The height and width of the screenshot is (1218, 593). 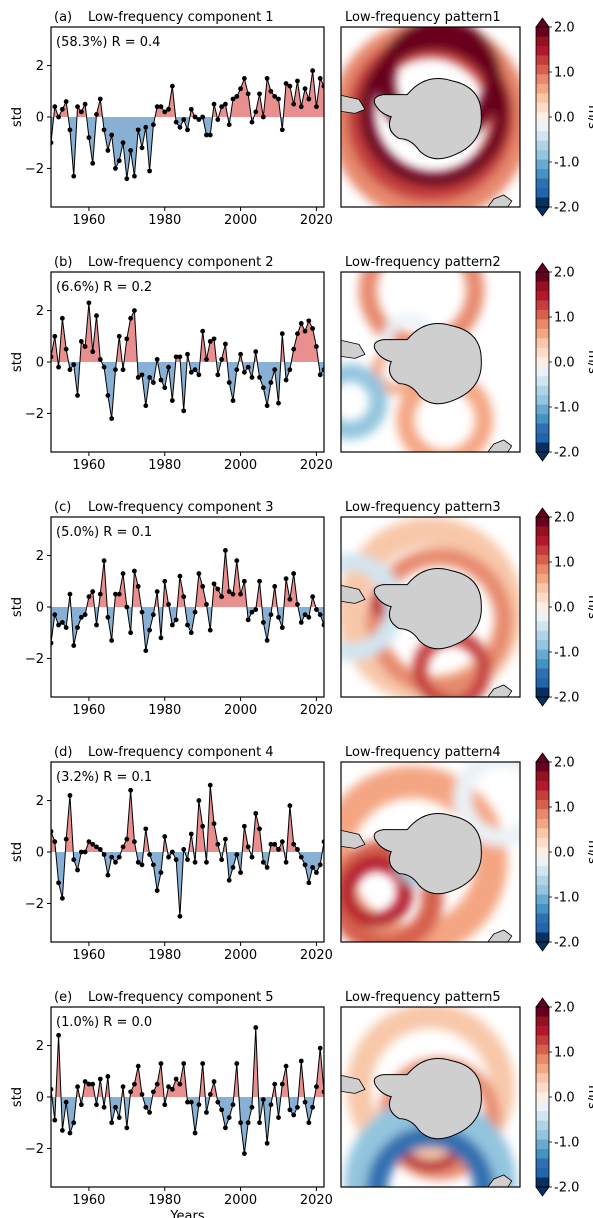 I want to click on plot-area, so click(x=187, y=601).